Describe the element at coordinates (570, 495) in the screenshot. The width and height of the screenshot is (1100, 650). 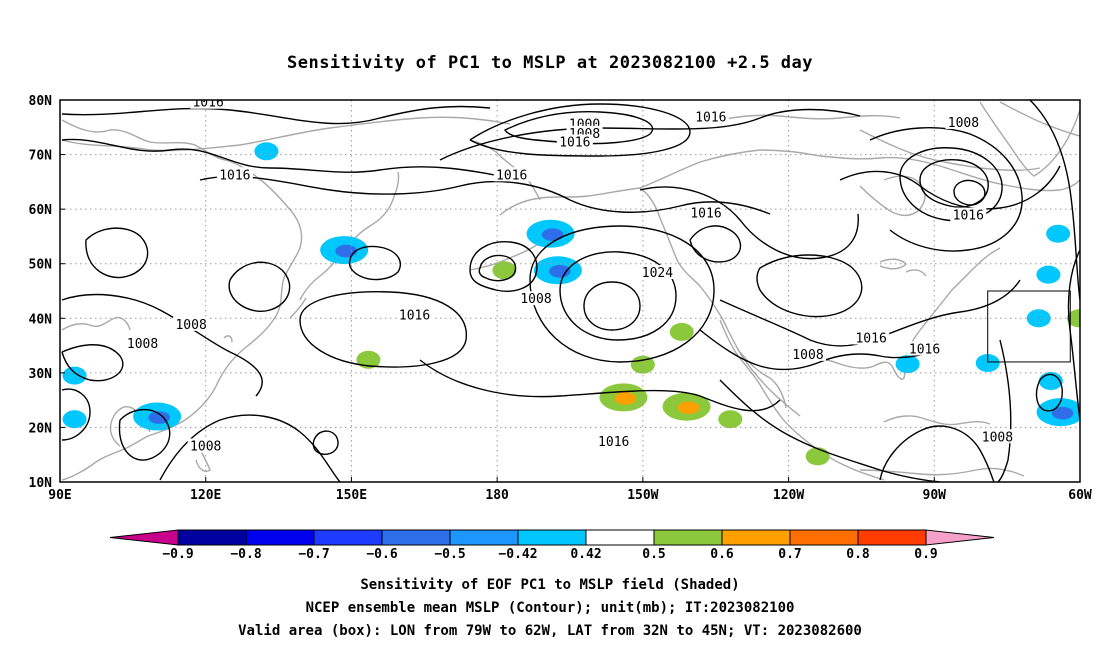
I see `longitude-tick-labels: 90E 120E 150E 180 150W 120W 90W 60W` at that location.